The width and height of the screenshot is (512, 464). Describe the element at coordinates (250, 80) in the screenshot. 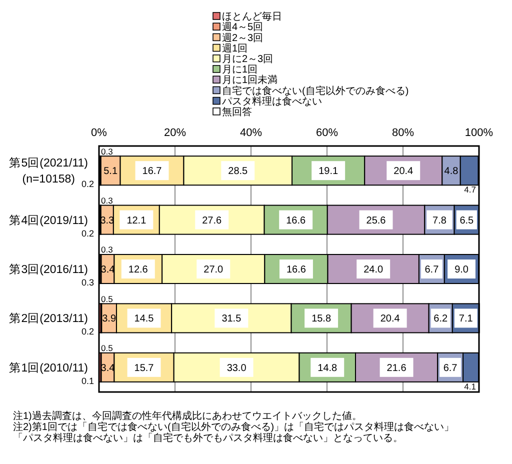

I see `legend-label: 月に1回未満` at that location.